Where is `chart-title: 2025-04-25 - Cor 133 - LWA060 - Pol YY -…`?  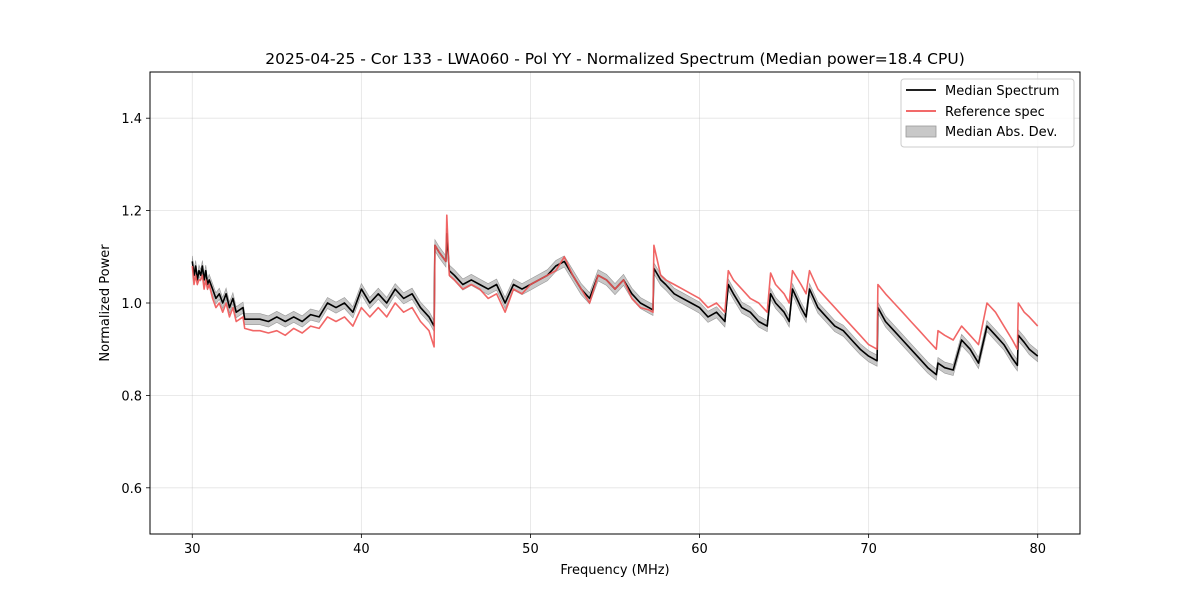 chart-title: 2025-04-25 - Cor 133 - LWA060 - Pol YY -… is located at coordinates (615, 59).